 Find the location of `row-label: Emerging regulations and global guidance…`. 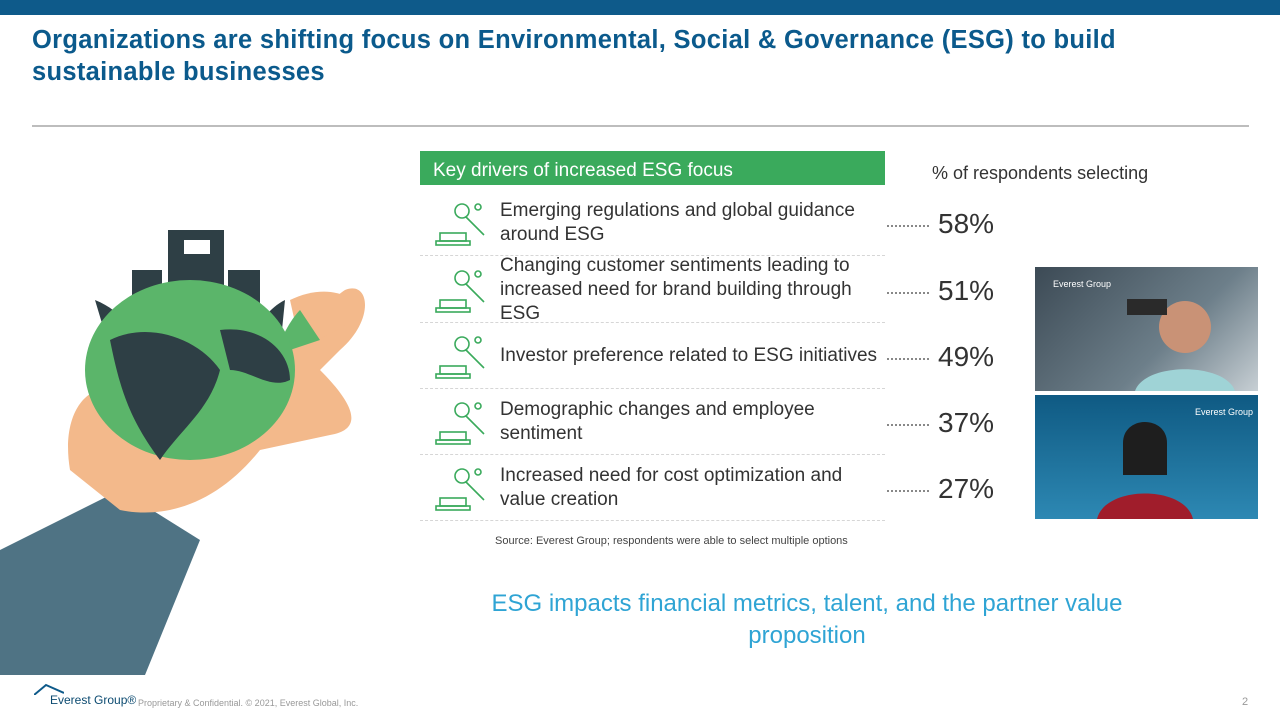

row-label: Emerging regulations and global guidance… is located at coordinates (677, 222).